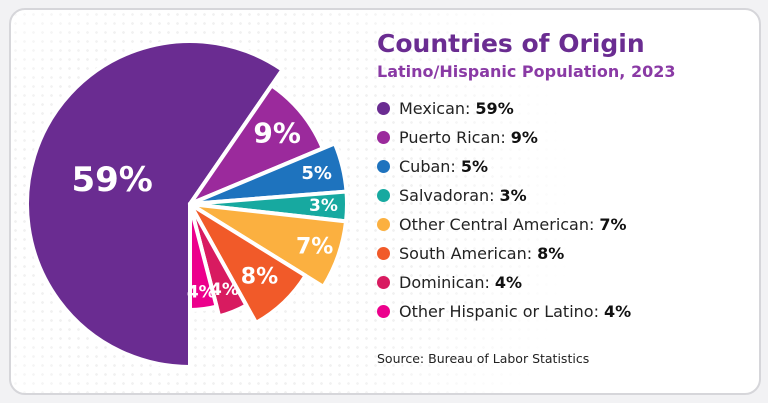 The image size is (768, 403). I want to click on slice-label-other-hispanic-or-latino: 4%, so click(201, 292).